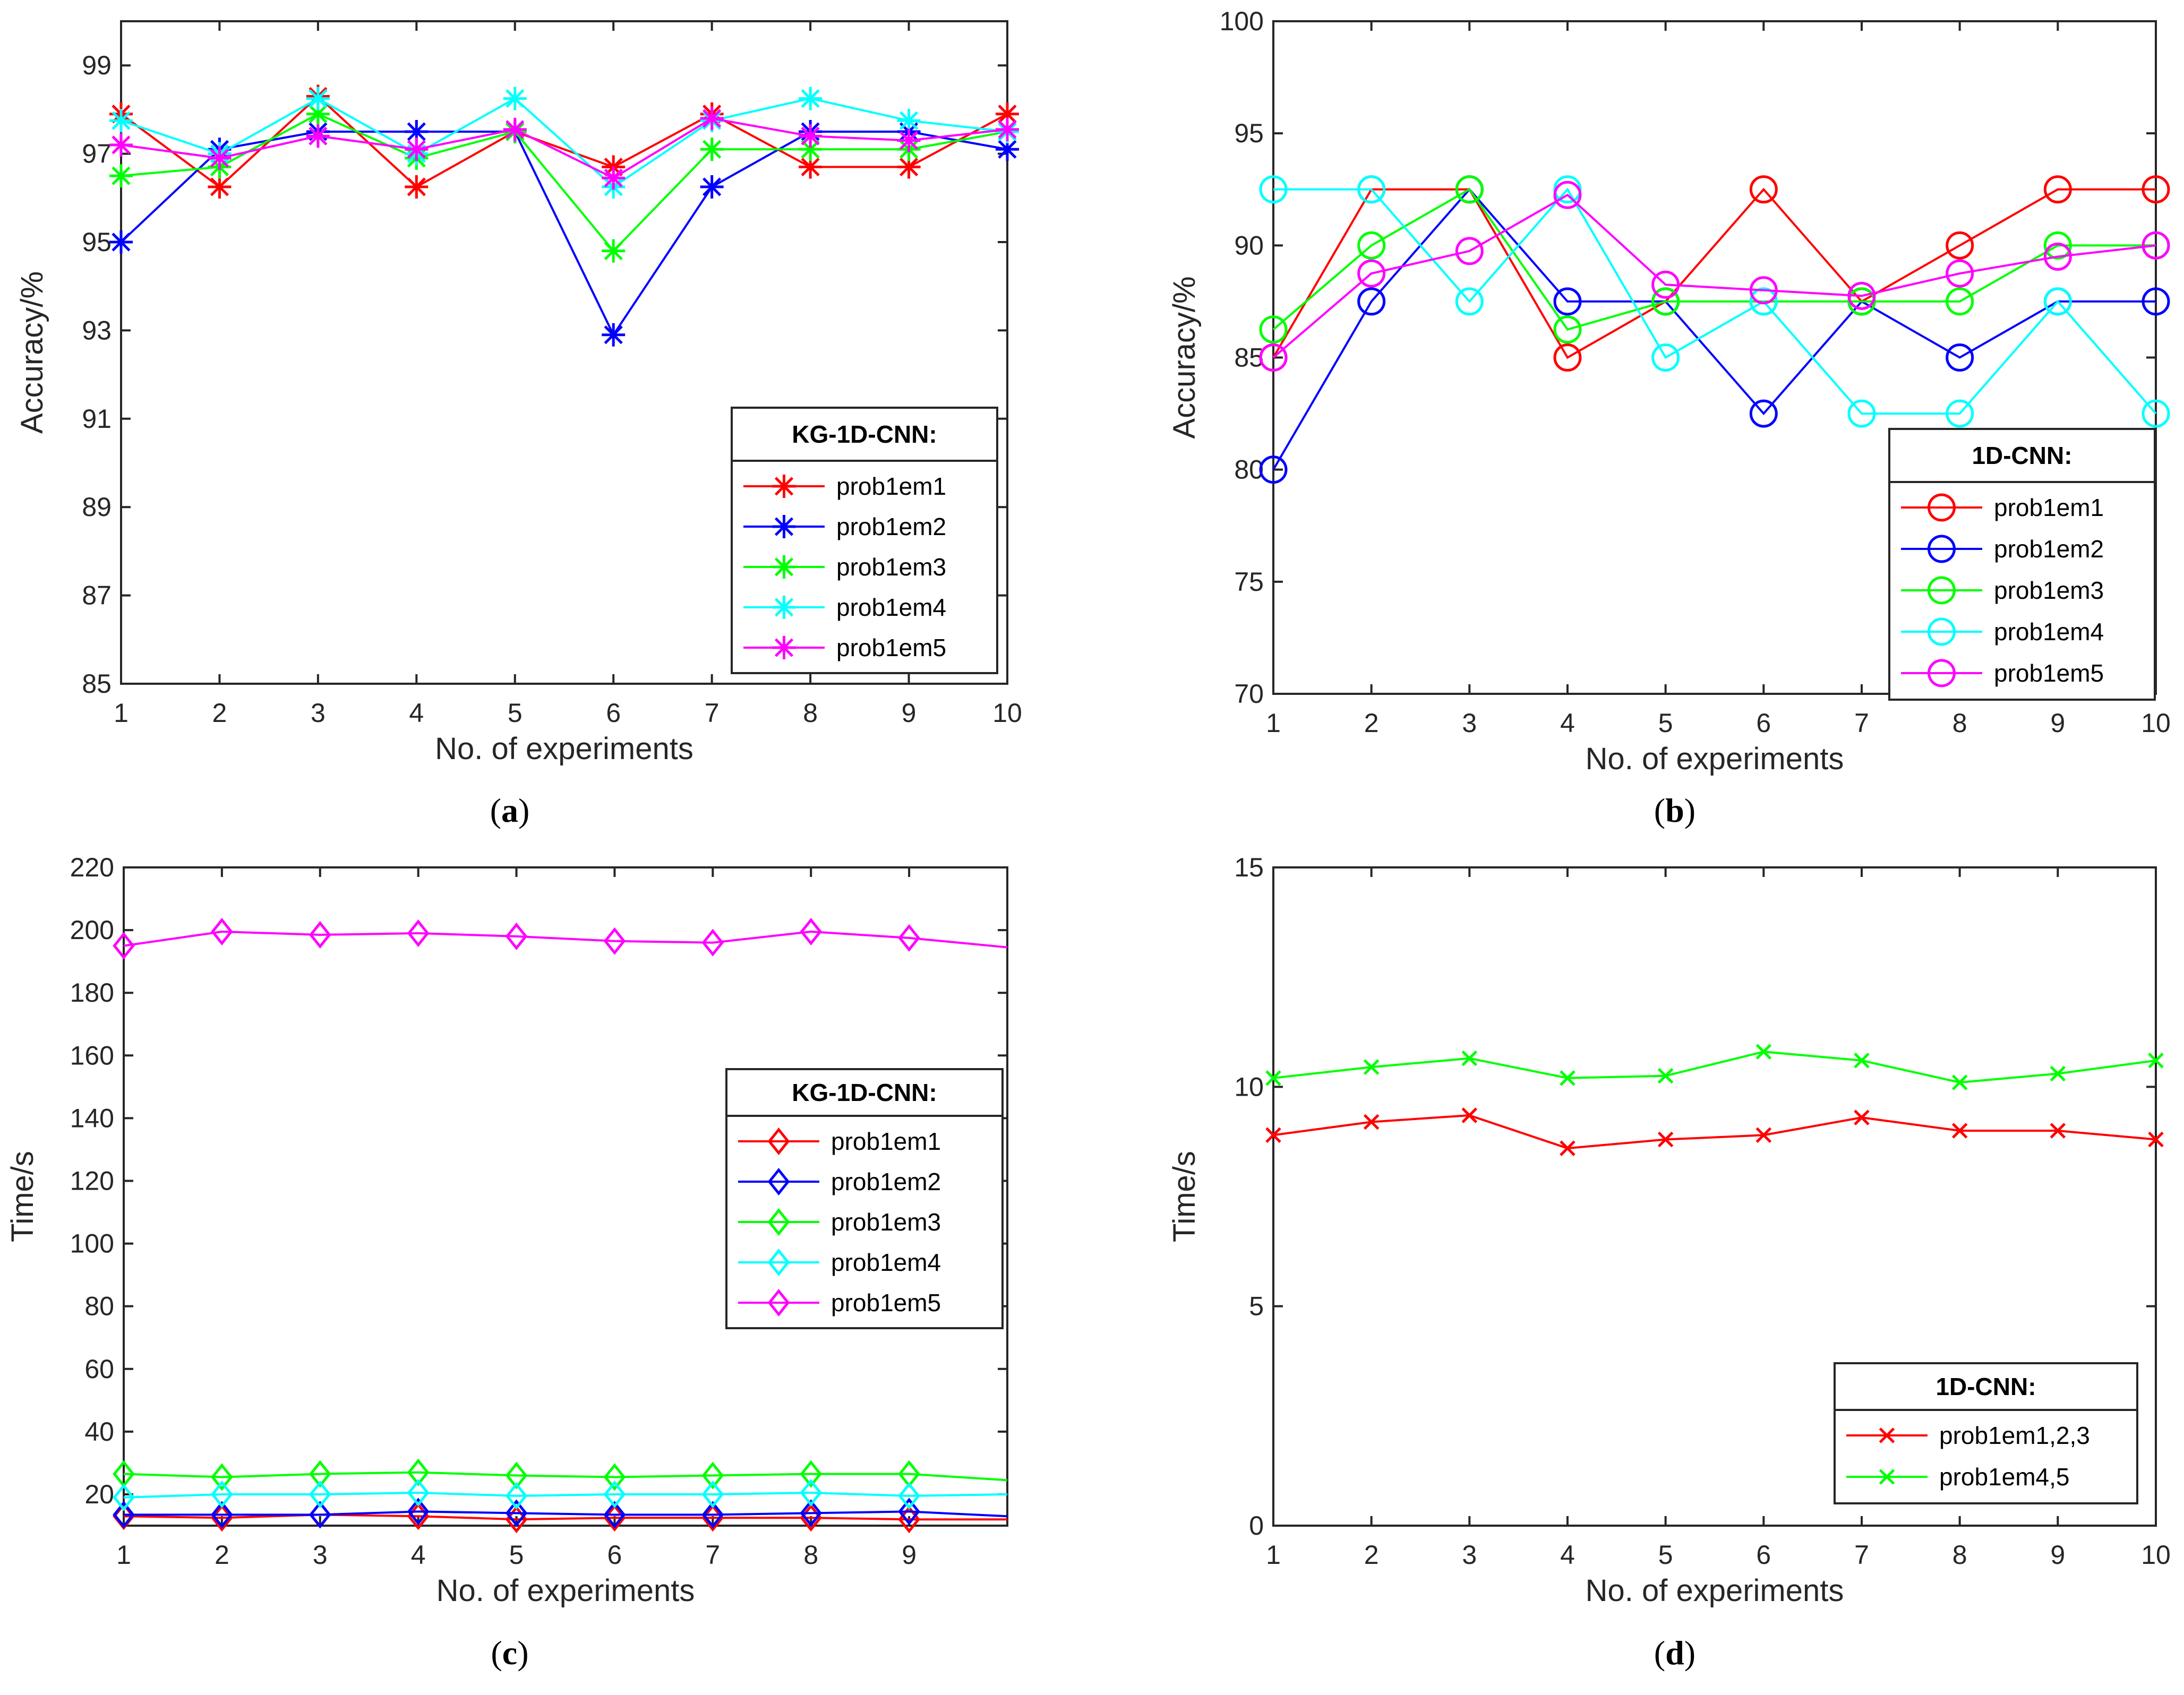 The width and height of the screenshot is (2184, 1695). I want to click on y-tick-label: 80, so click(99, 1306).